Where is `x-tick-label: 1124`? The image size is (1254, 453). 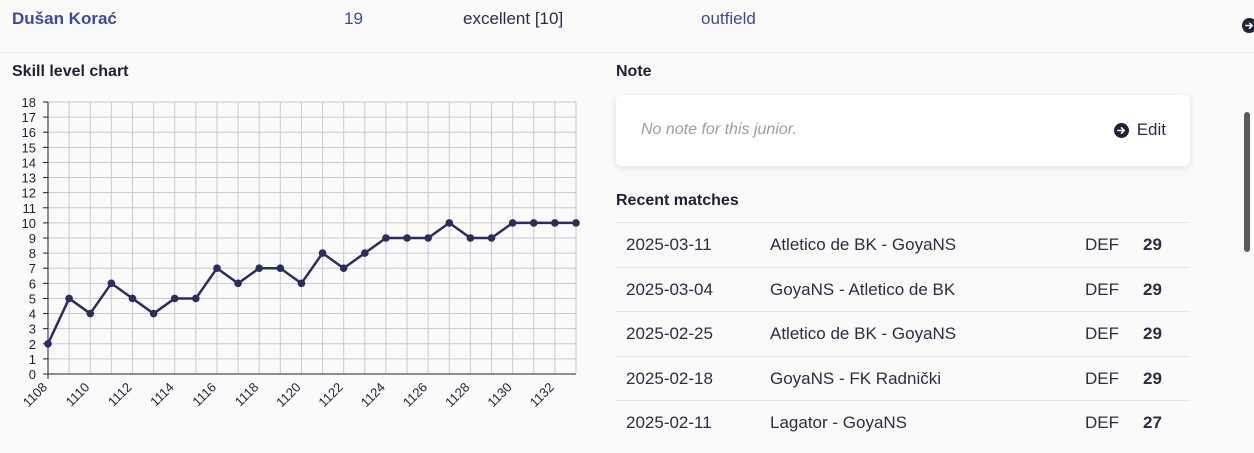 x-tick-label: 1124 is located at coordinates (373, 395).